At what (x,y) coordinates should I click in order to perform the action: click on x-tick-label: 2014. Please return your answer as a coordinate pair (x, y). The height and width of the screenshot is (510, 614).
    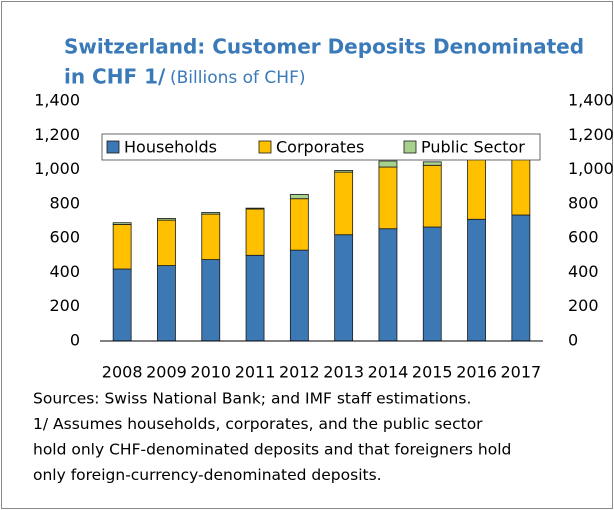
    Looking at the image, I should click on (388, 372).